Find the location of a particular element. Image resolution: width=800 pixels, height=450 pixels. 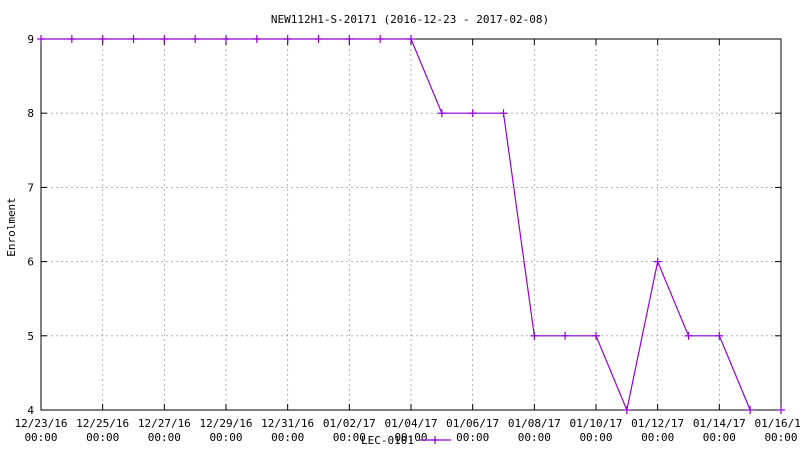

y-tick-label: 4 is located at coordinates (30, 410).